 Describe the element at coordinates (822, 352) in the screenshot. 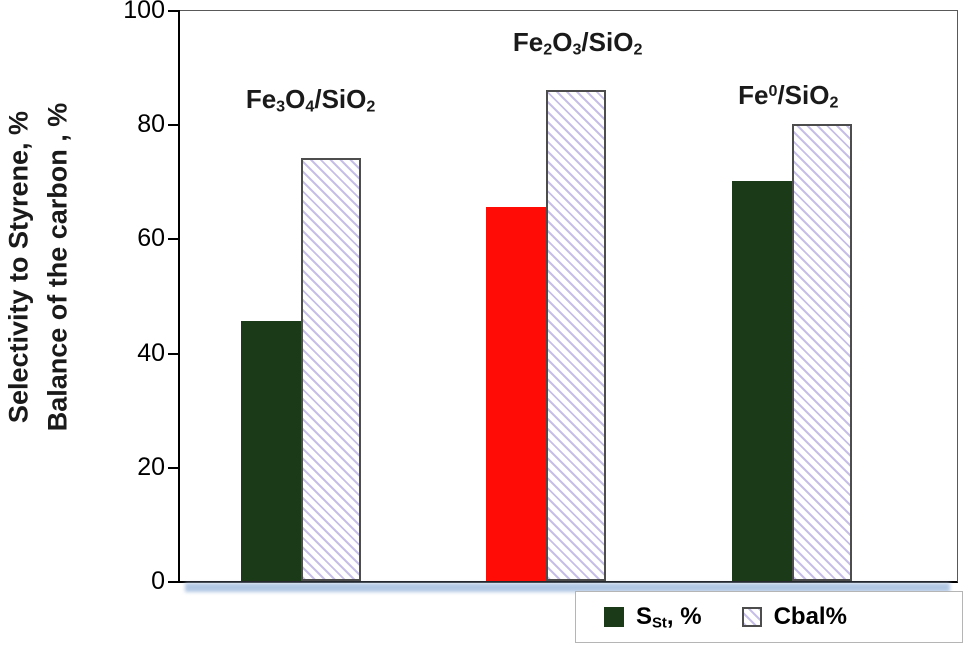

I see `bar-cbal-fe0sio2` at that location.